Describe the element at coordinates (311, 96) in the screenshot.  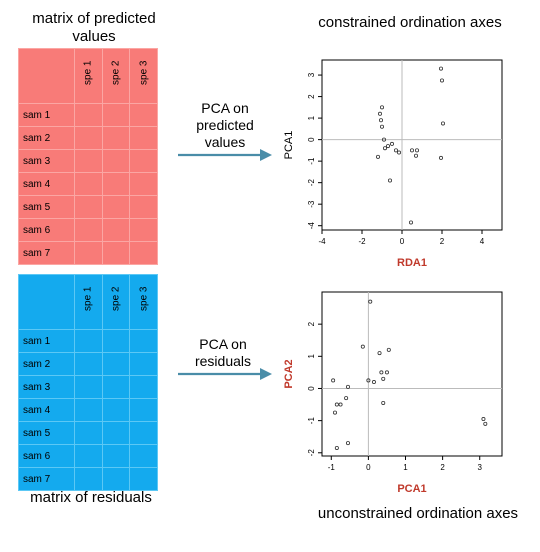
I see `y-tick-label: 2` at that location.